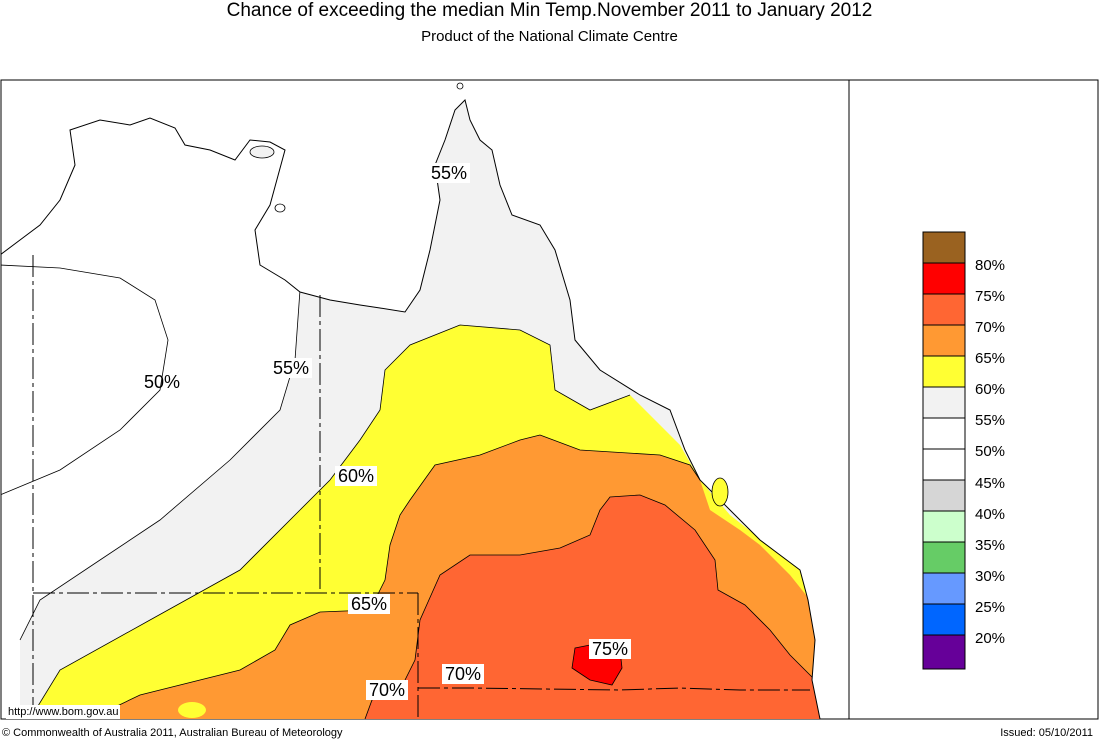 The image size is (1099, 740). What do you see at coordinates (990, 514) in the screenshot?
I see `legend-label-40: 40%` at bounding box center [990, 514].